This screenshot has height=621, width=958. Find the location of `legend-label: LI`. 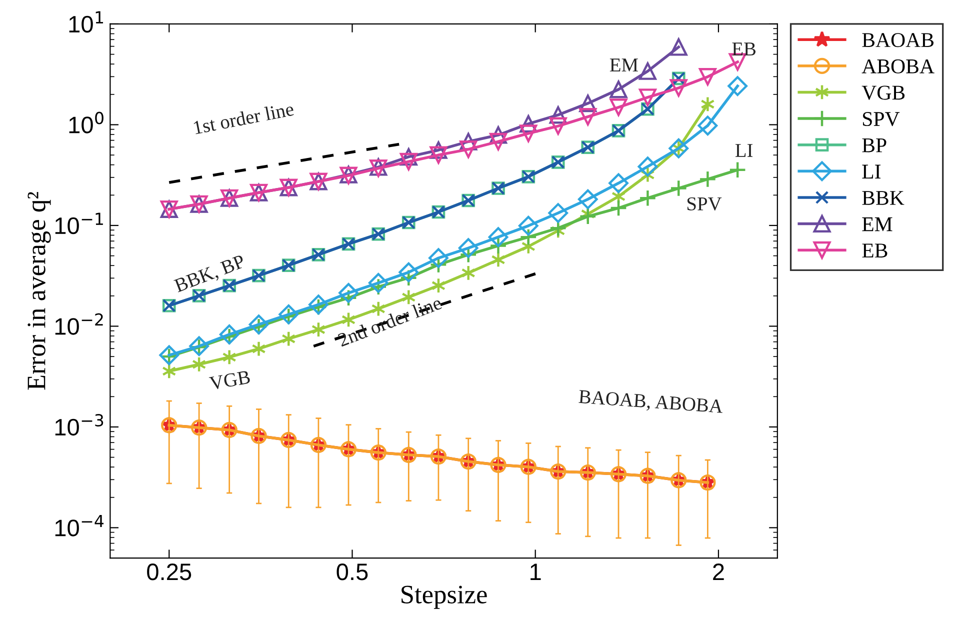

legend-label: LI is located at coordinates (871, 171).